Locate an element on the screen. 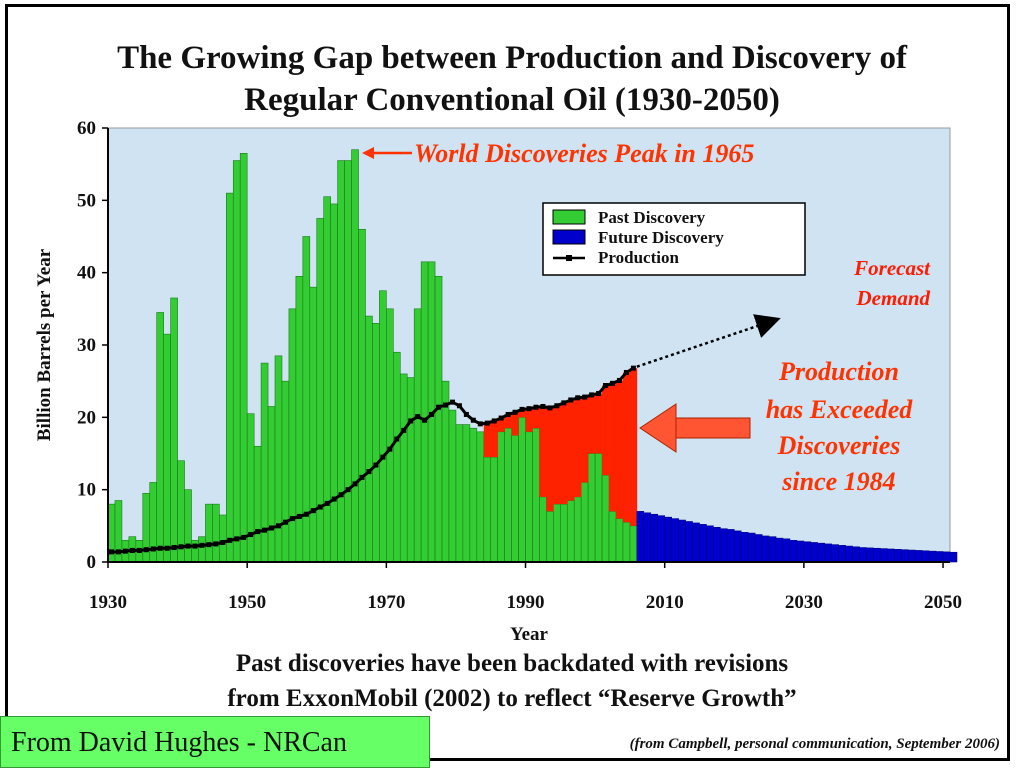  production-point-1995 is located at coordinates (564, 403).